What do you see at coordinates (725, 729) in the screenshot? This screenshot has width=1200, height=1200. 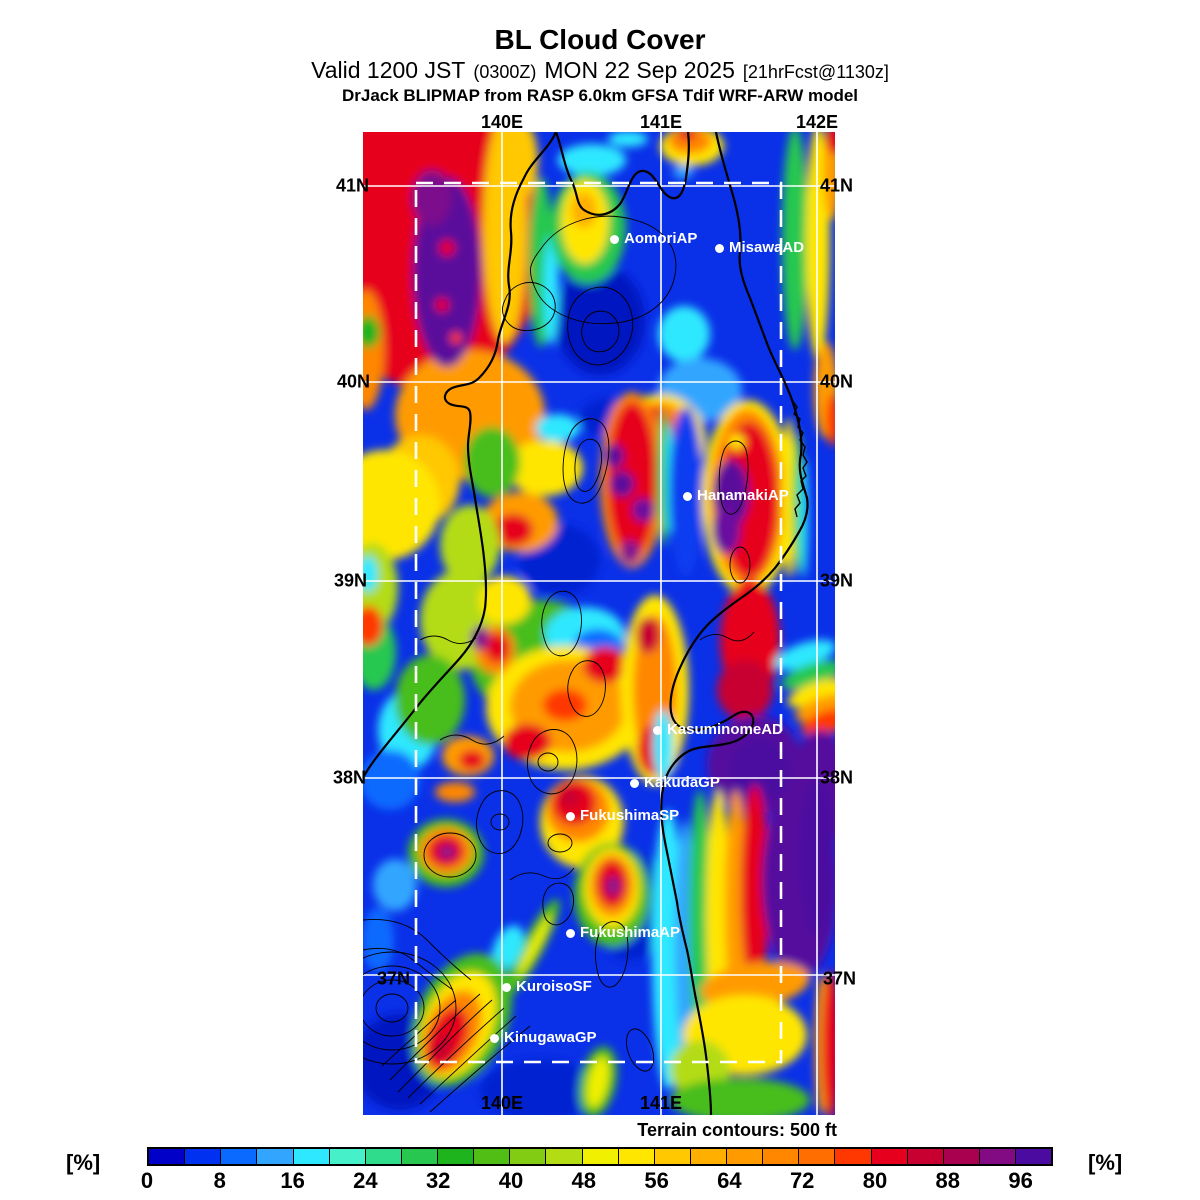 I see `station-label: KasuminomeAD` at bounding box center [725, 729].